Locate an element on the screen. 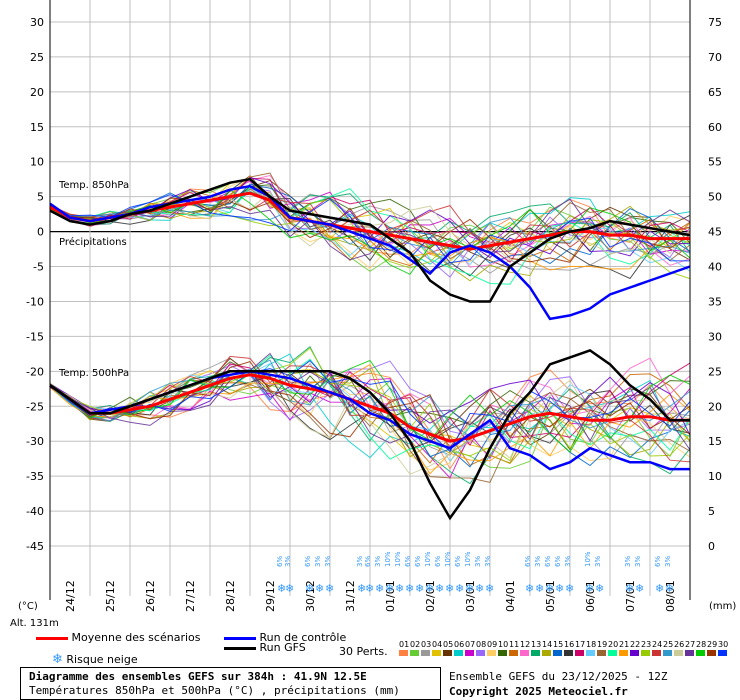  left-tick-label: -45 is located at coordinates (35, 546).